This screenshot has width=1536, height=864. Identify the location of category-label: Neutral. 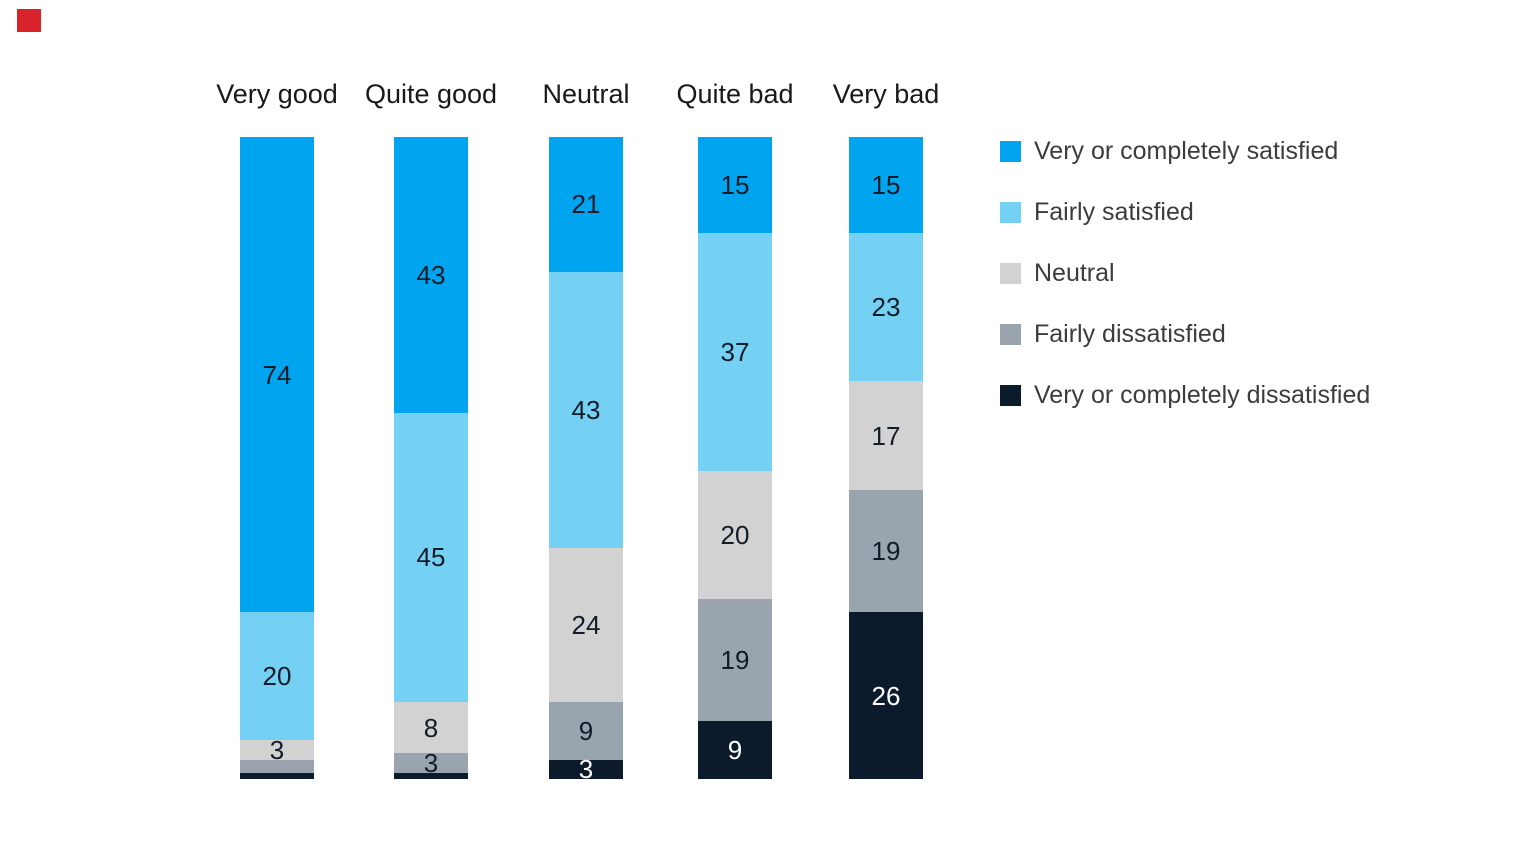
(586, 94).